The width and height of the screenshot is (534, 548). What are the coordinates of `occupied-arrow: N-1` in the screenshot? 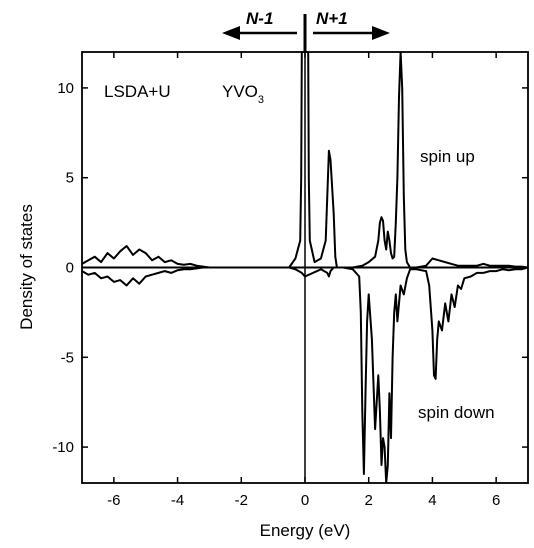 It's located at (259, 24).